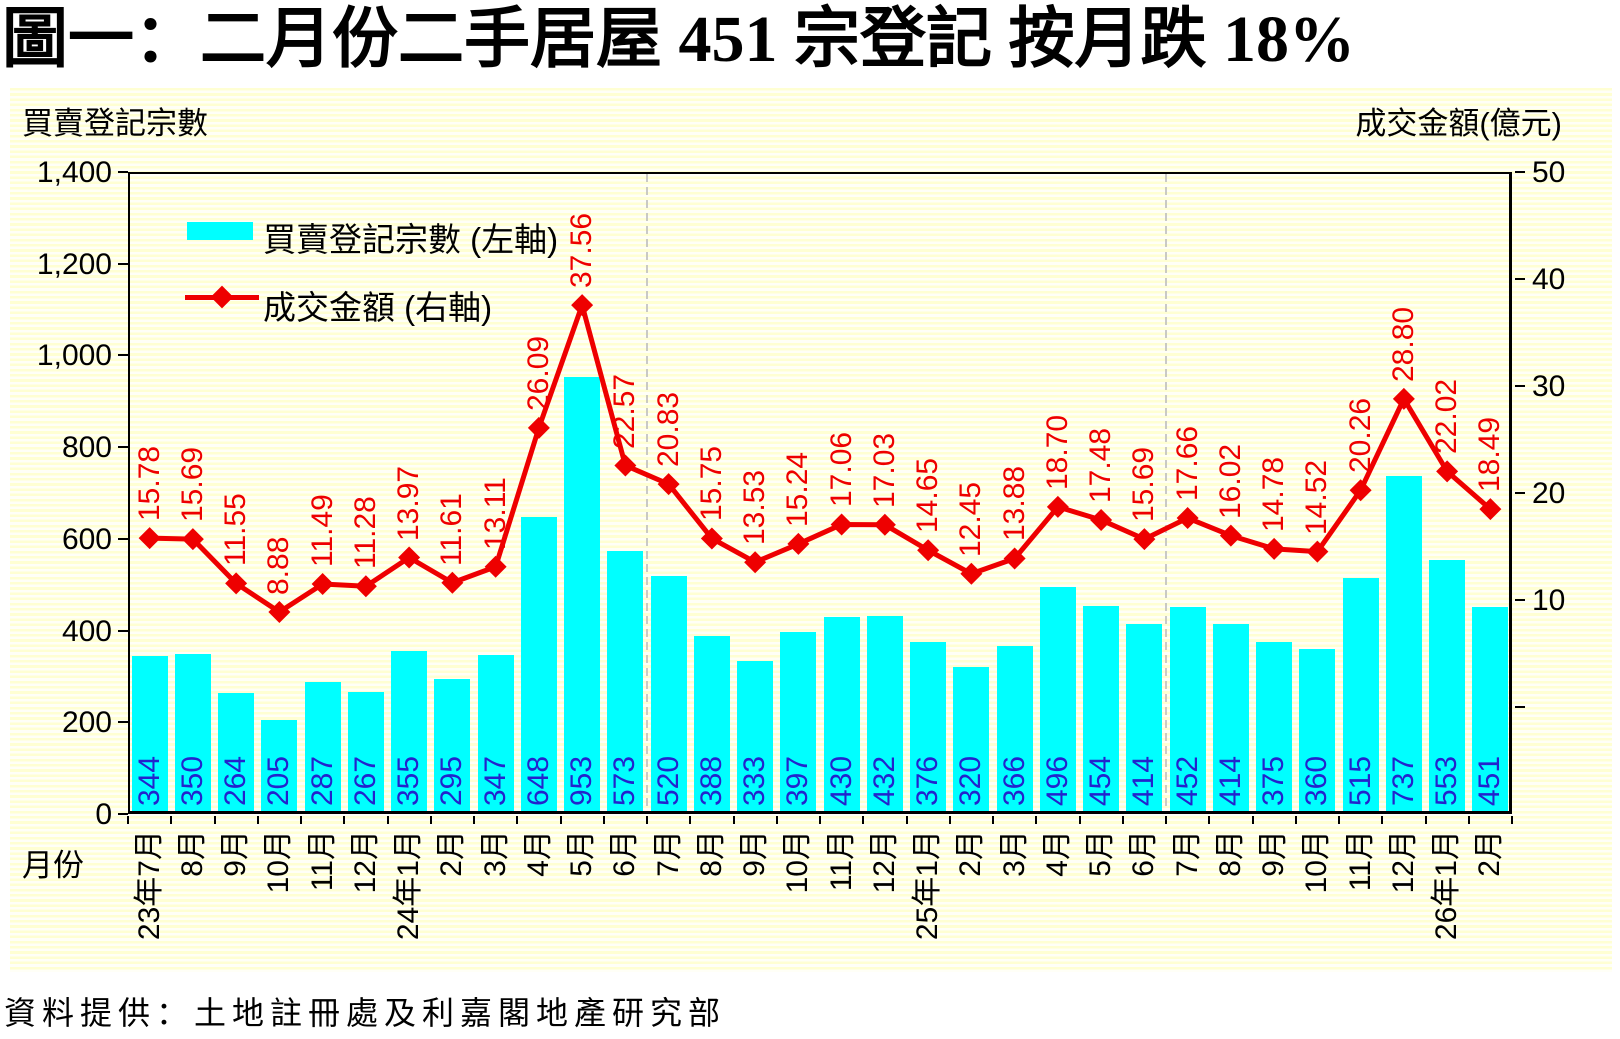 The height and width of the screenshot is (1039, 1620). What do you see at coordinates (1274, 780) in the screenshot?
I see `bar-value-label: 375` at bounding box center [1274, 780].